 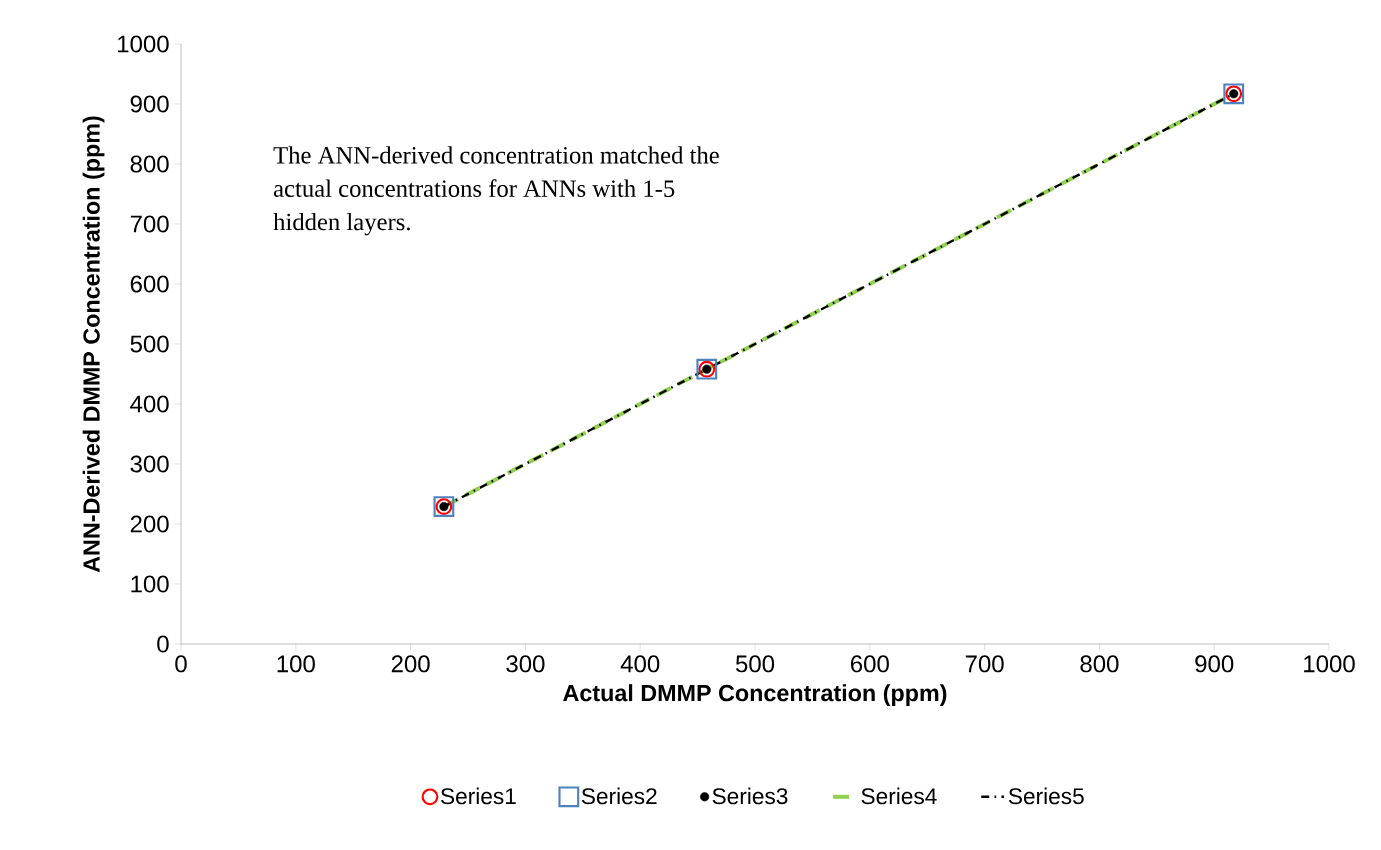 What do you see at coordinates (181, 664) in the screenshot?
I see `x-tick-label: 0` at bounding box center [181, 664].